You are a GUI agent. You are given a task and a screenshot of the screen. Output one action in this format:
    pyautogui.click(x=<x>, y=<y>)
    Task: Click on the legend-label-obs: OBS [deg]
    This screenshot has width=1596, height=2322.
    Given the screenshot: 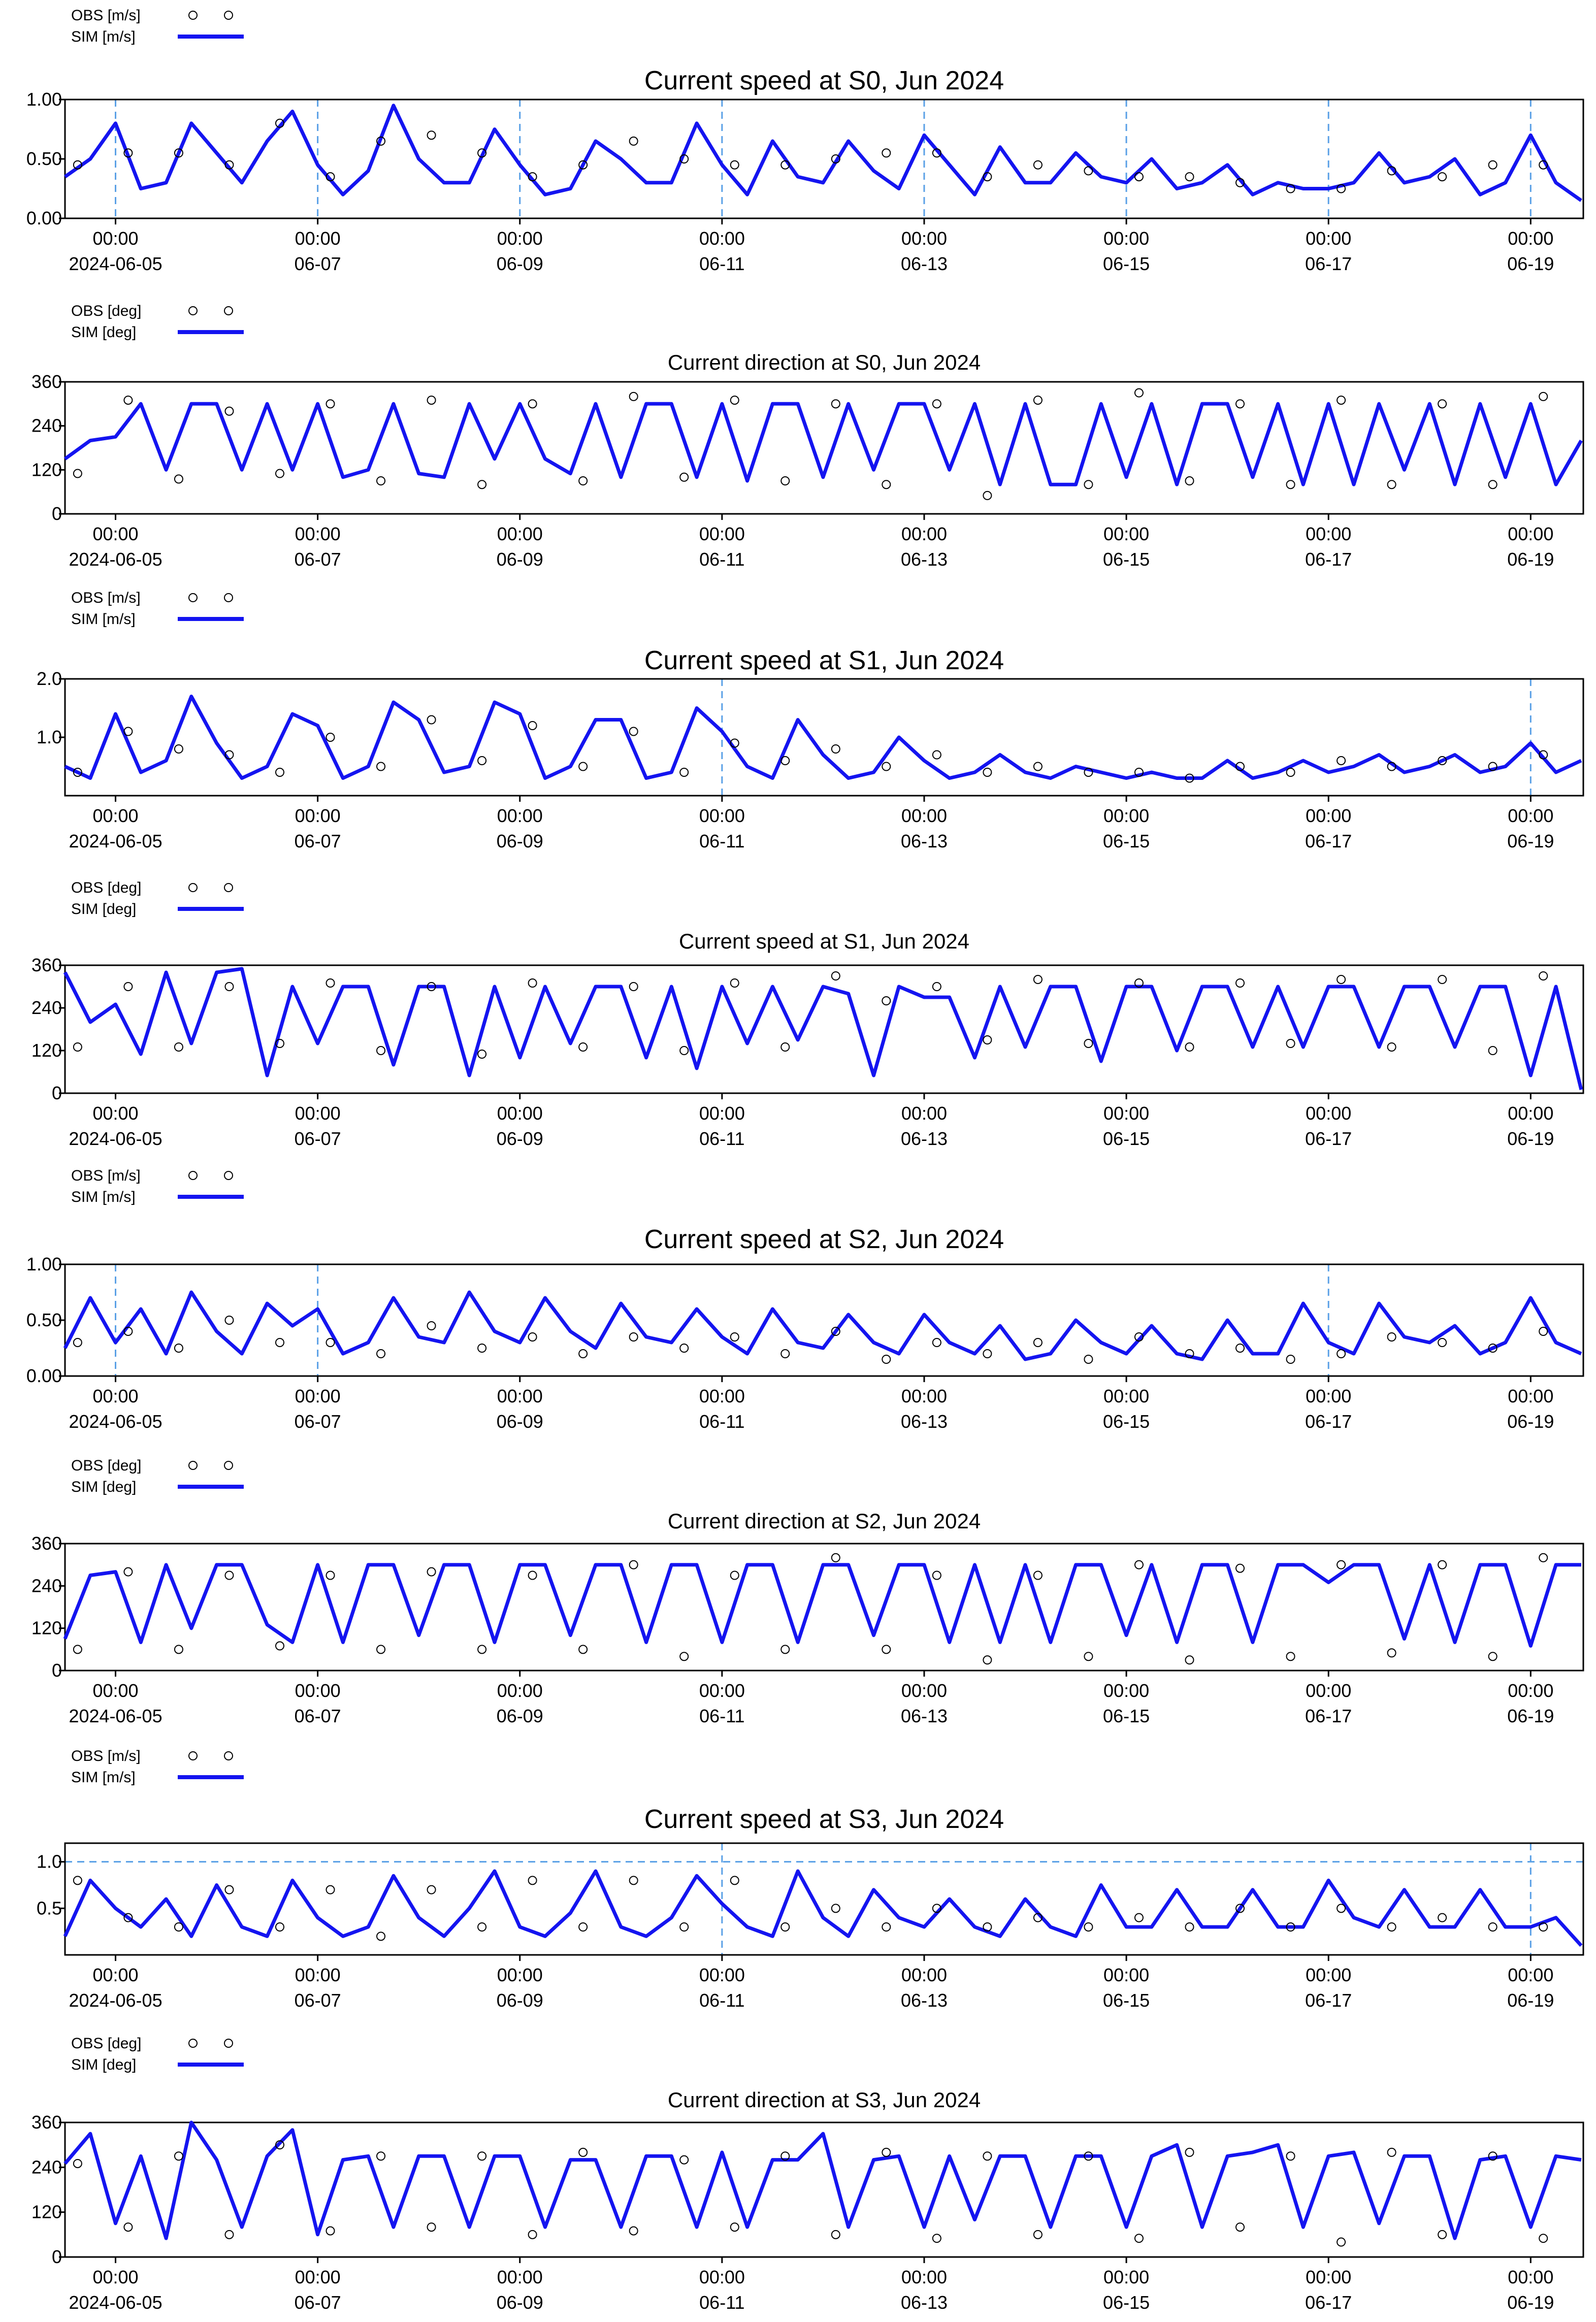 What is the action you would take?
    pyautogui.click(x=106, y=311)
    